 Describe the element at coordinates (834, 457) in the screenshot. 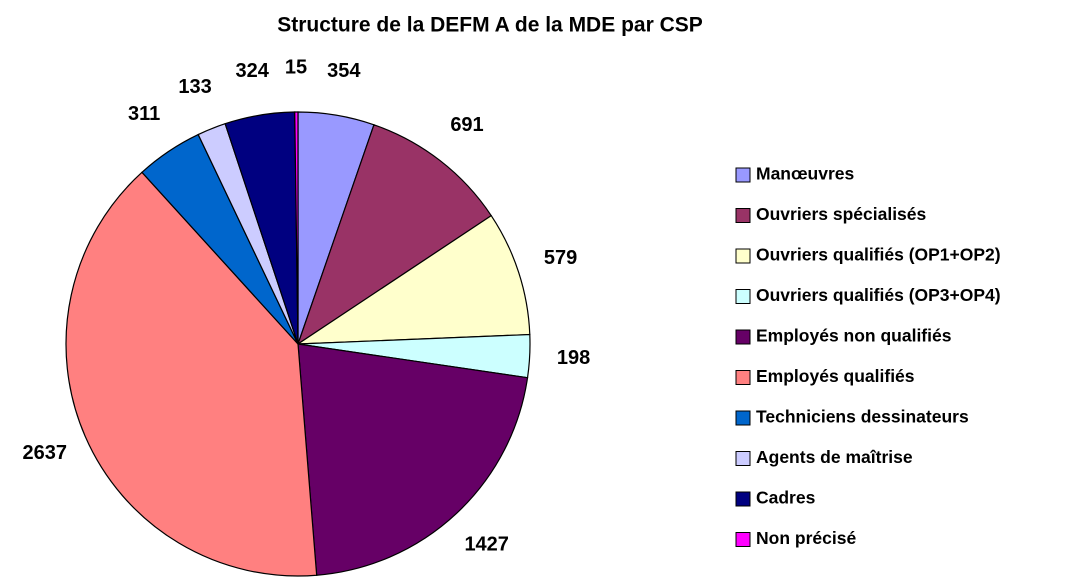

I see `legend-label: Agents de maîtrise` at that location.